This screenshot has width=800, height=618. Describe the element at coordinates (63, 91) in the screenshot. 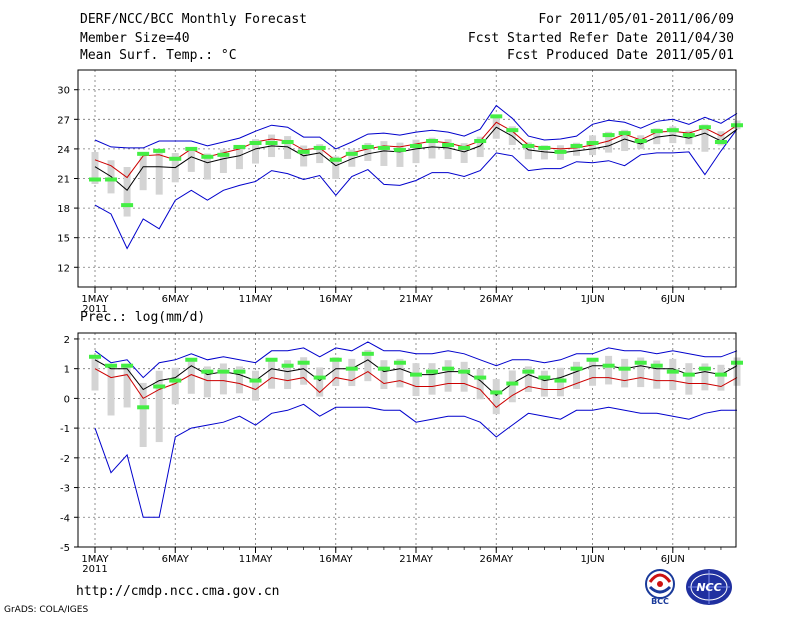

I see `y-tick-label: 30` at that location.